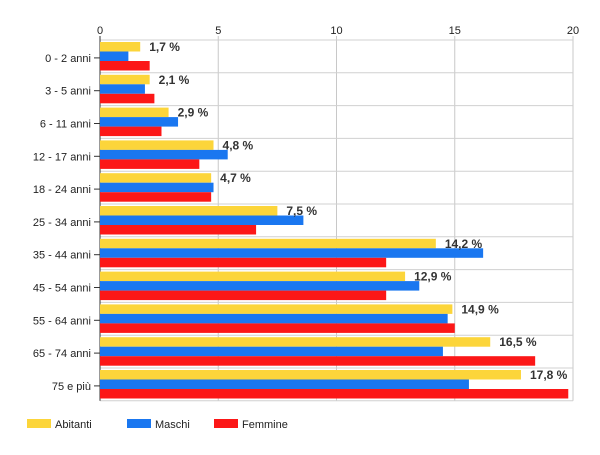  Describe the element at coordinates (68, 59) in the screenshot. I see `y-tick-label: 0 - 2 anni` at that location.